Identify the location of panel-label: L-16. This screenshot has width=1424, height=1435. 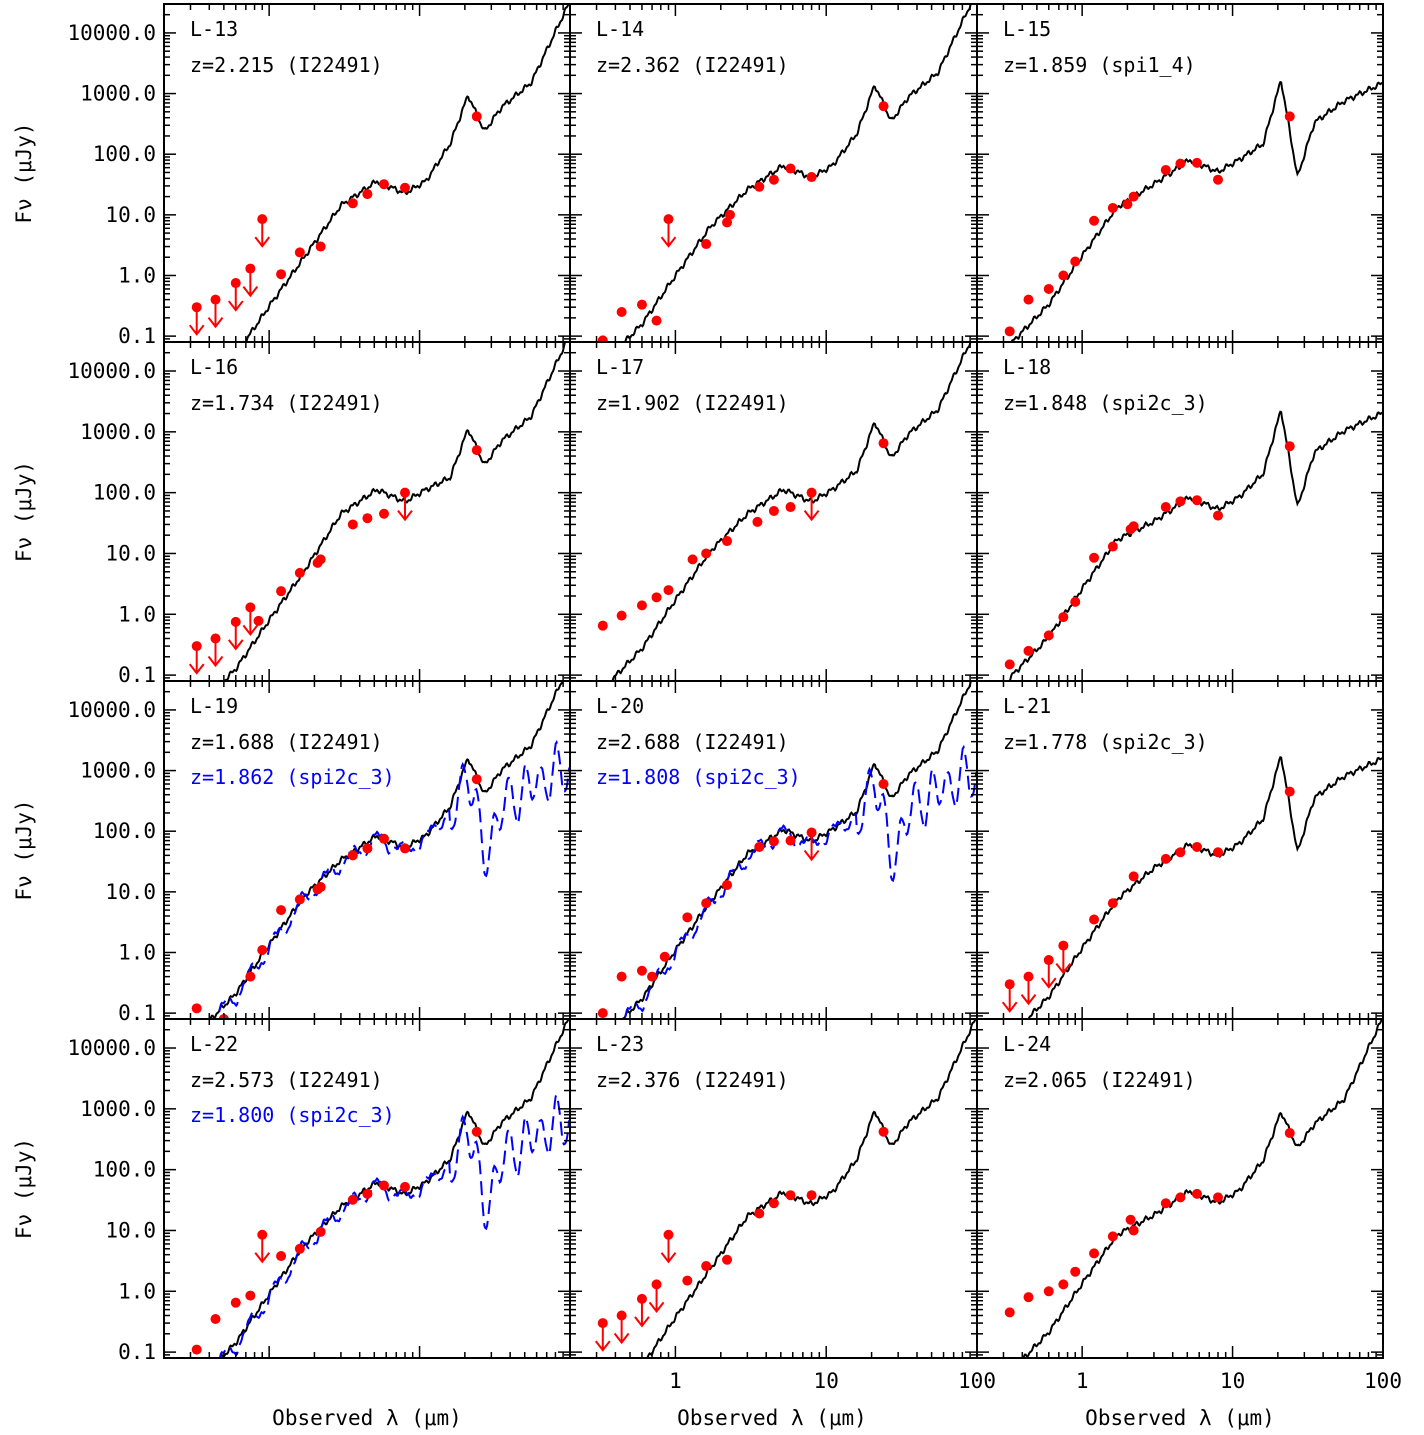
(214, 367).